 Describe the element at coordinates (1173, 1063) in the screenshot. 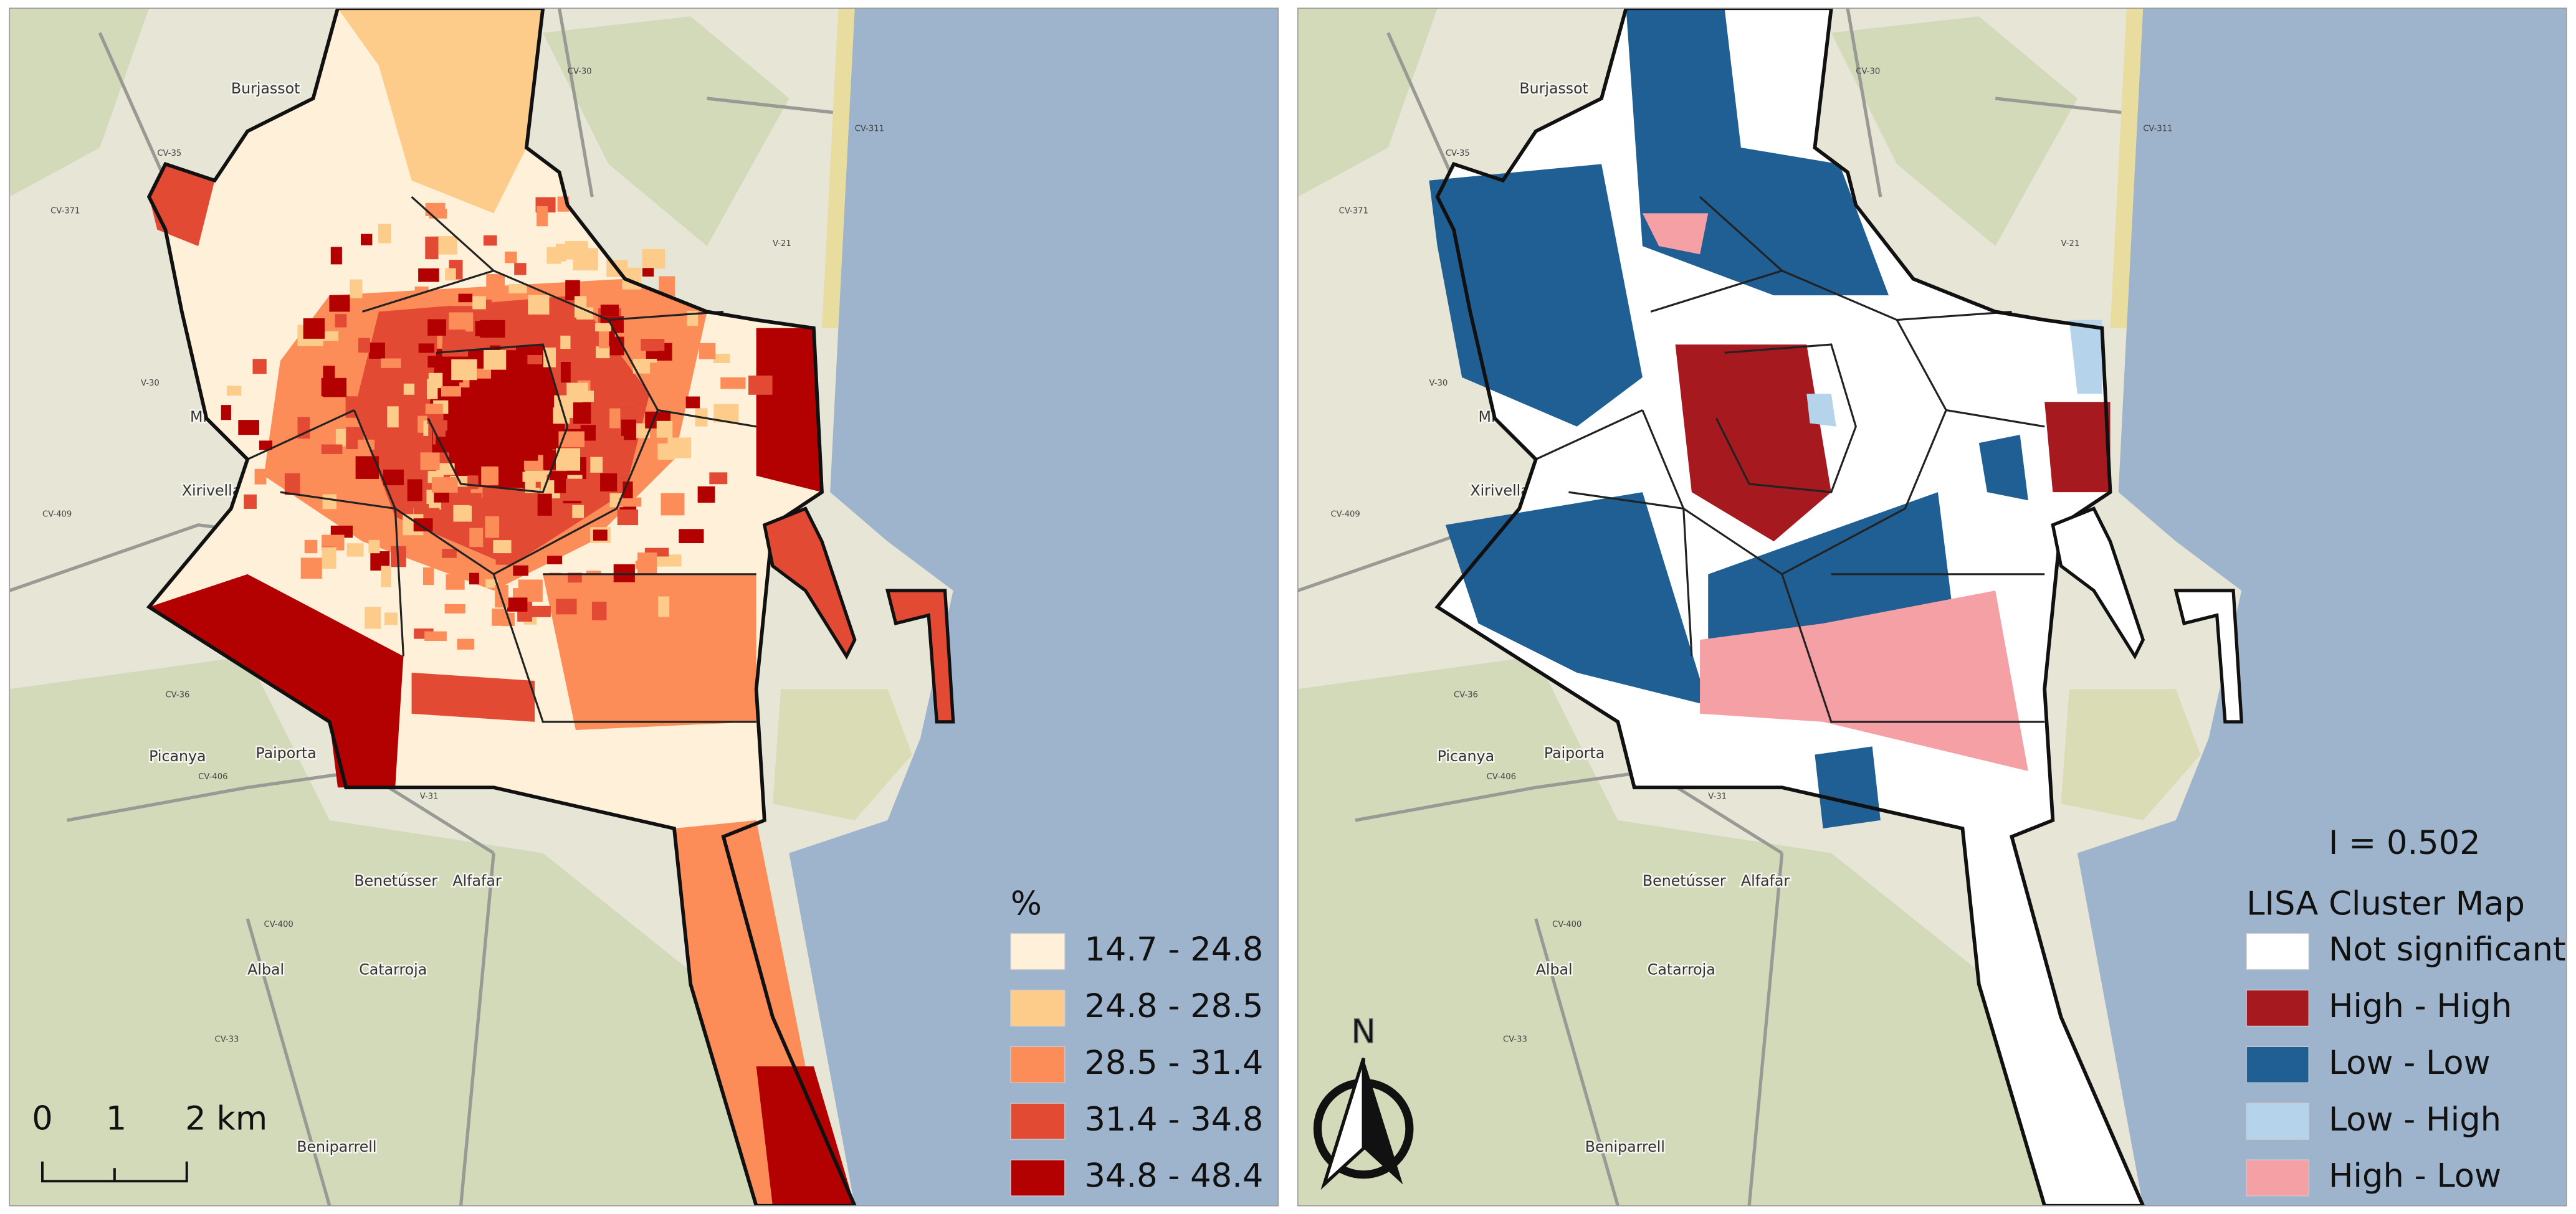

I see `legend-label: 28.5 - 31.4` at that location.